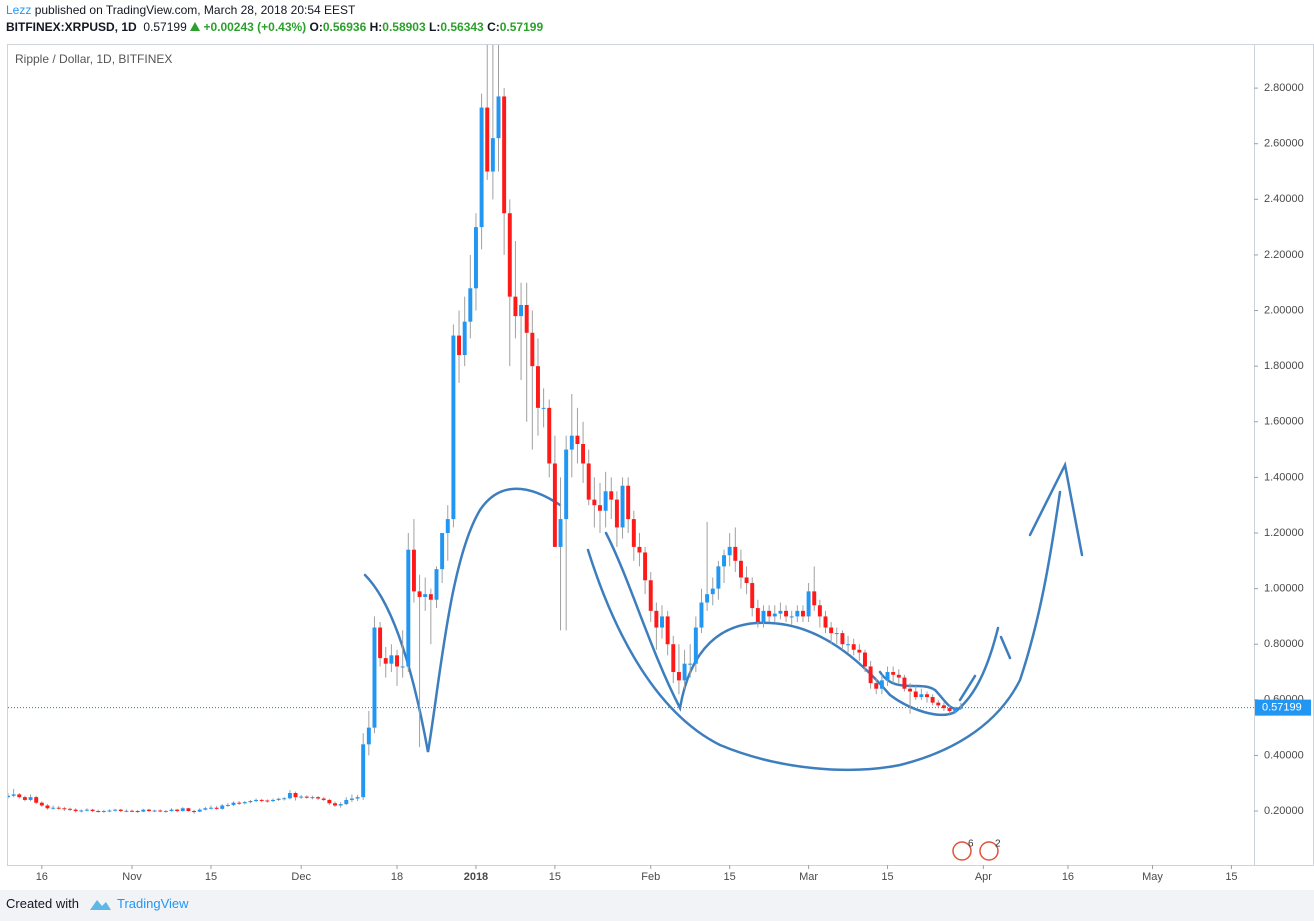 The height and width of the screenshot is (921, 1314). Describe the element at coordinates (1284, 199) in the screenshot. I see `y-tick-label: 2.40000` at that location.